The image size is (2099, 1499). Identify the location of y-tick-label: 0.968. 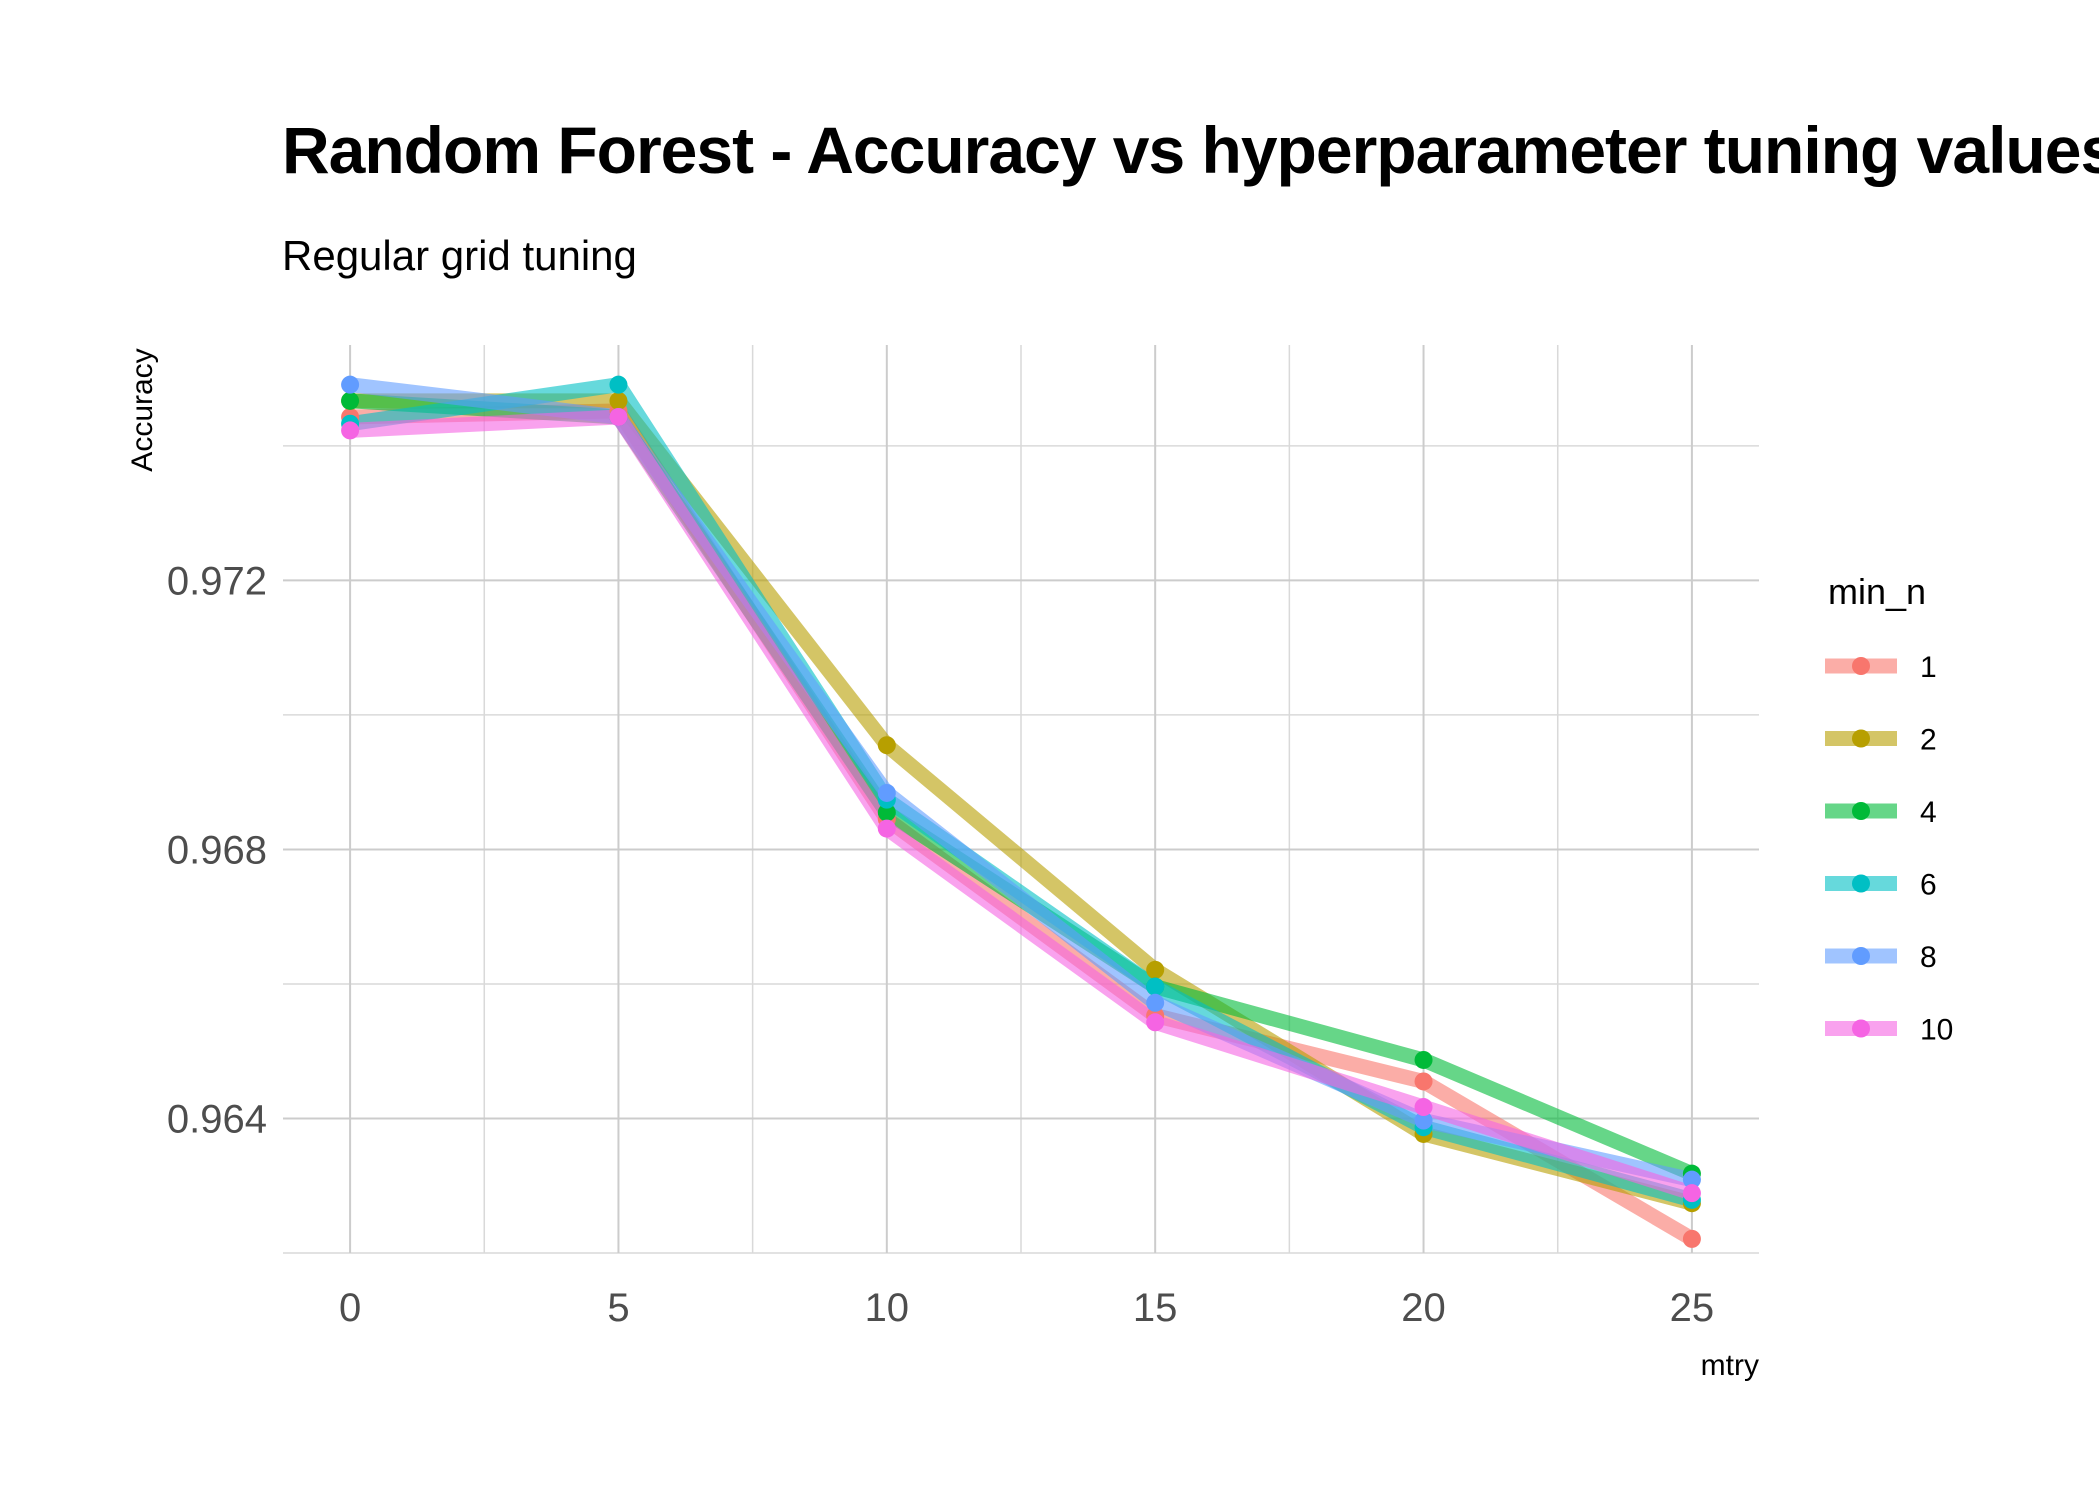
(217, 850).